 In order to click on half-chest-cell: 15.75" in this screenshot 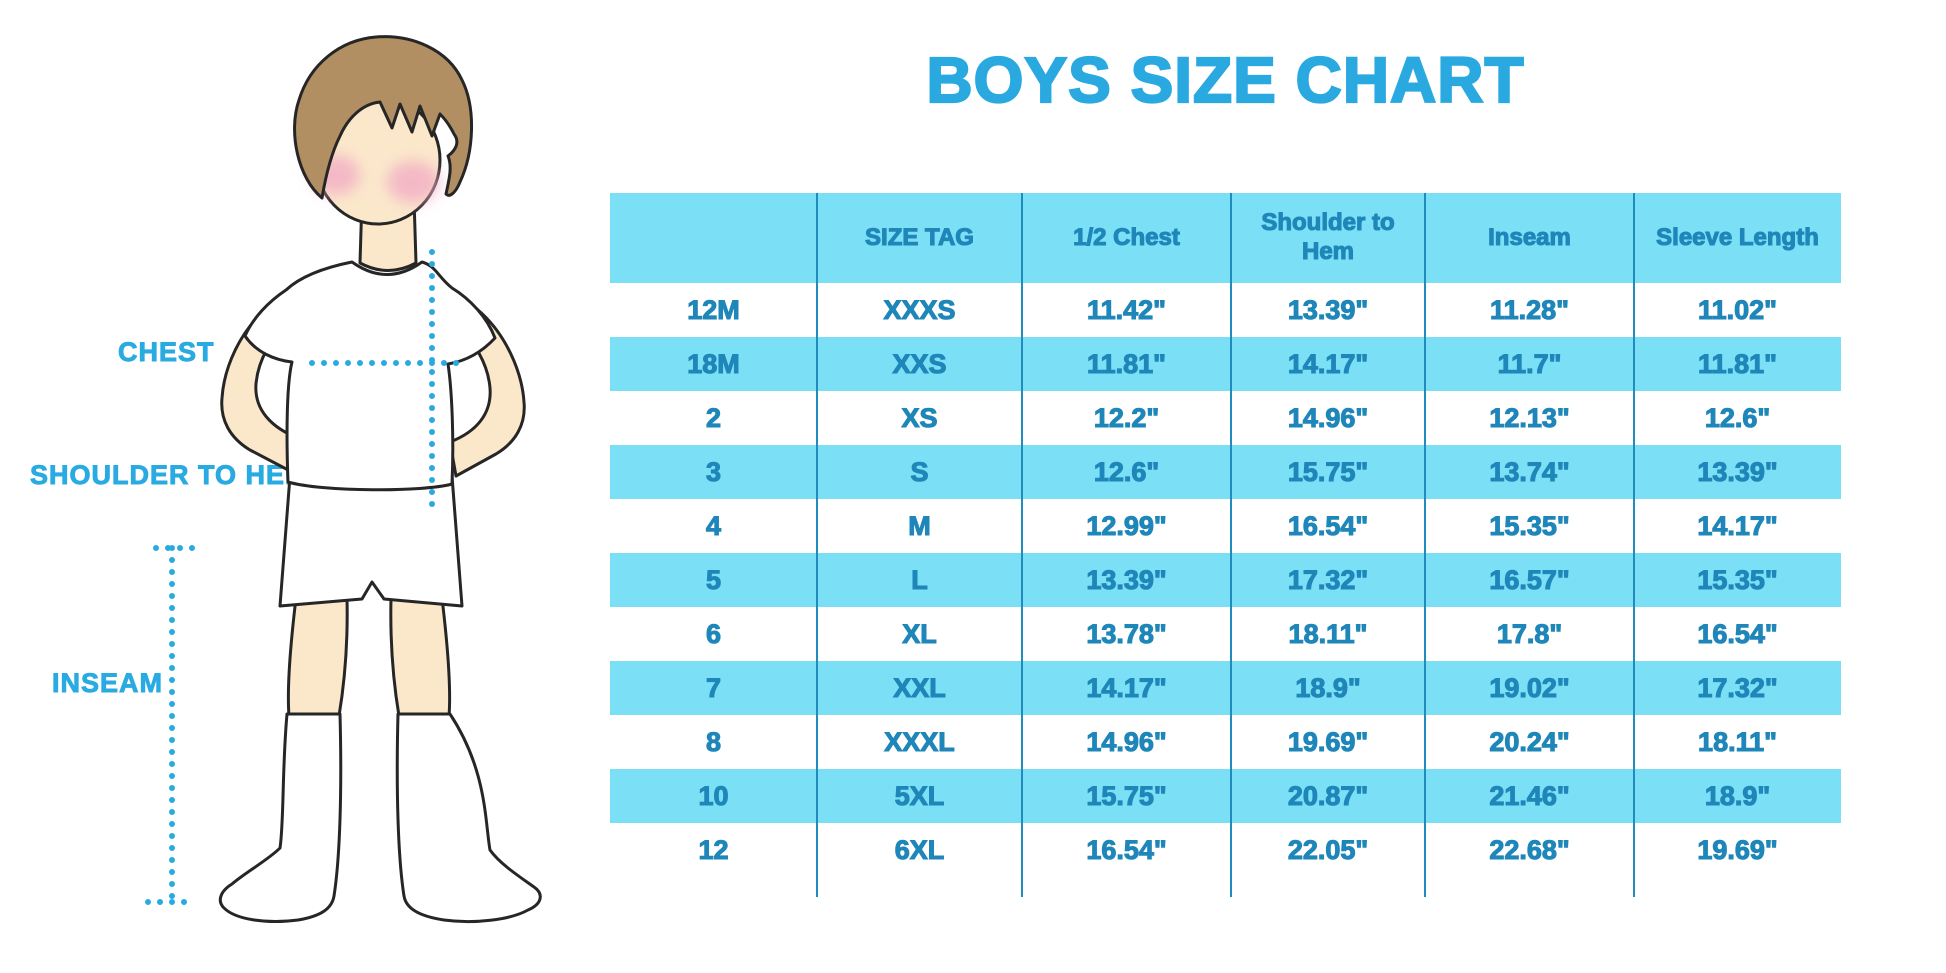, I will do `click(1126, 795)`.